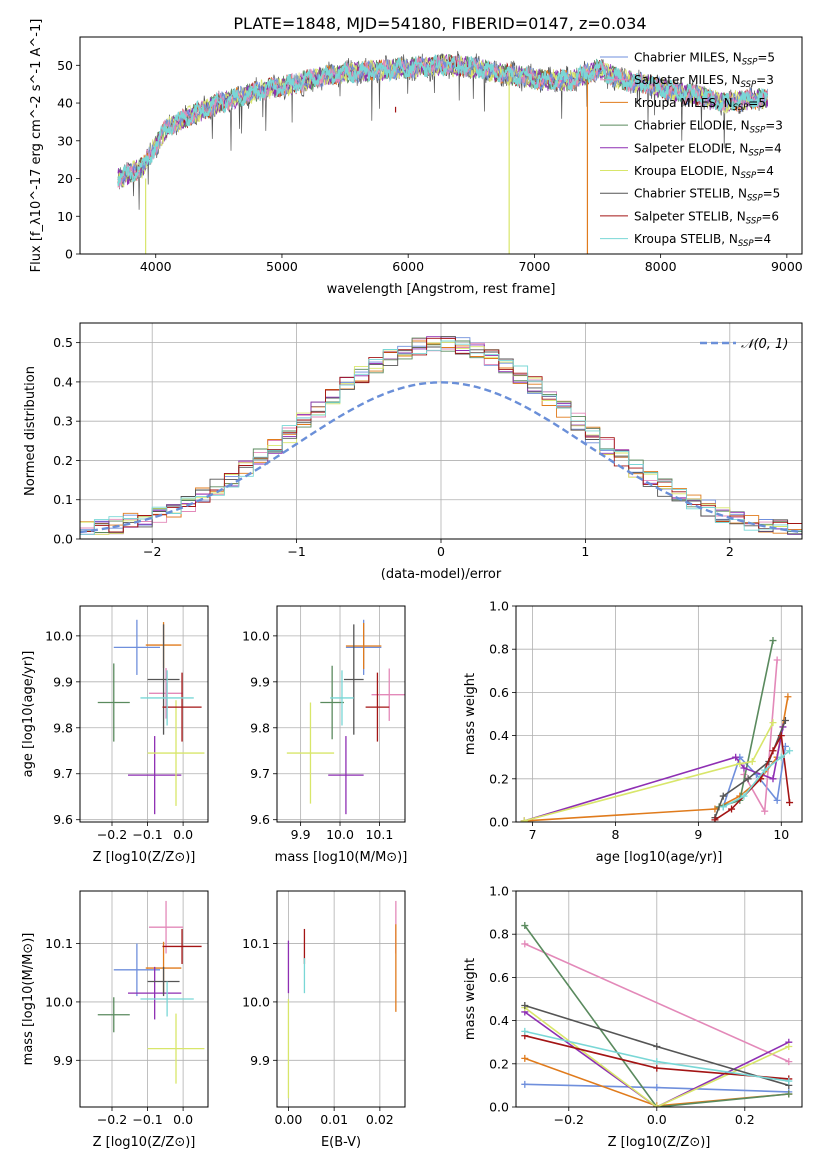 This screenshot has width=819, height=1170. I want to click on y-tick-label: 9.8, so click(260, 727).